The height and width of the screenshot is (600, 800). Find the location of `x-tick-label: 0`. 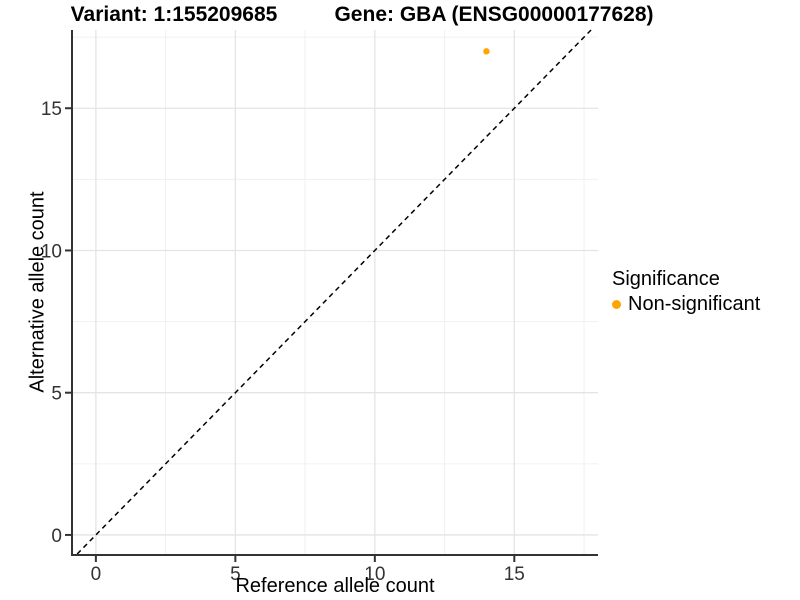

x-tick-label: 0 is located at coordinates (96, 574).